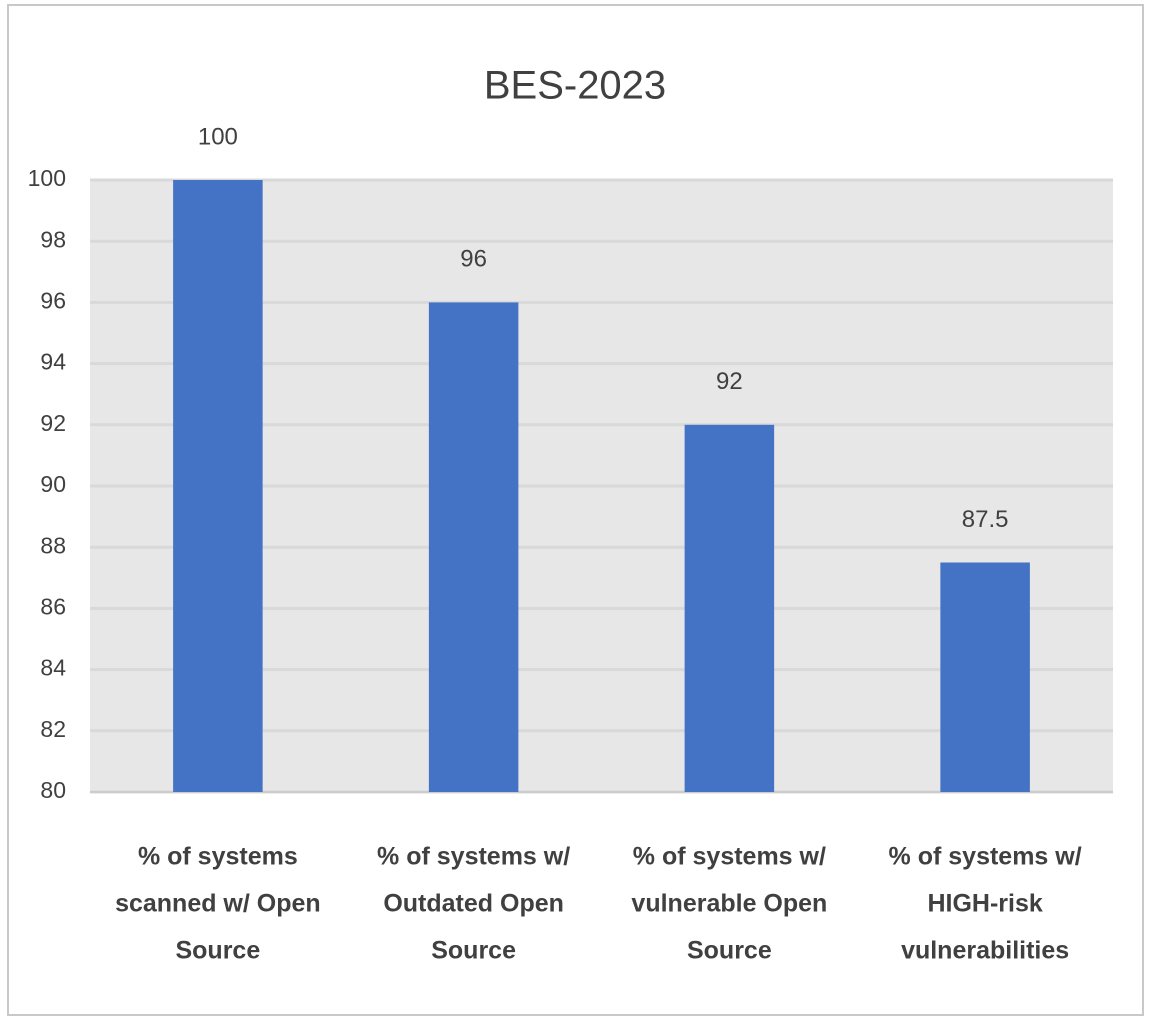 This screenshot has height=1028, width=1152. Describe the element at coordinates (473, 259) in the screenshot. I see `data-label: 96` at that location.